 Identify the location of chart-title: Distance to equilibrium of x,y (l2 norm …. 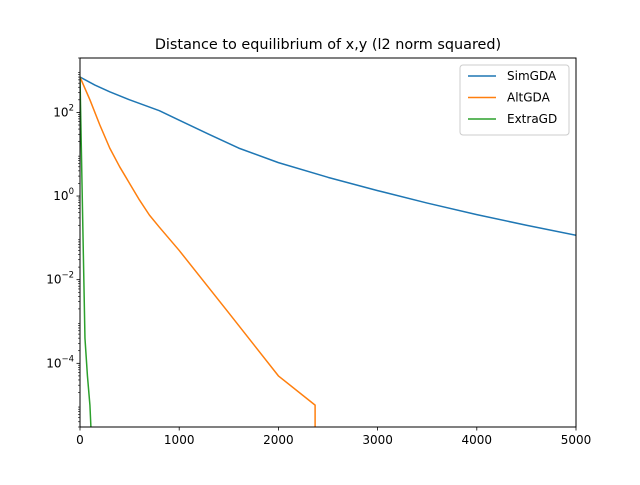
(328, 45).